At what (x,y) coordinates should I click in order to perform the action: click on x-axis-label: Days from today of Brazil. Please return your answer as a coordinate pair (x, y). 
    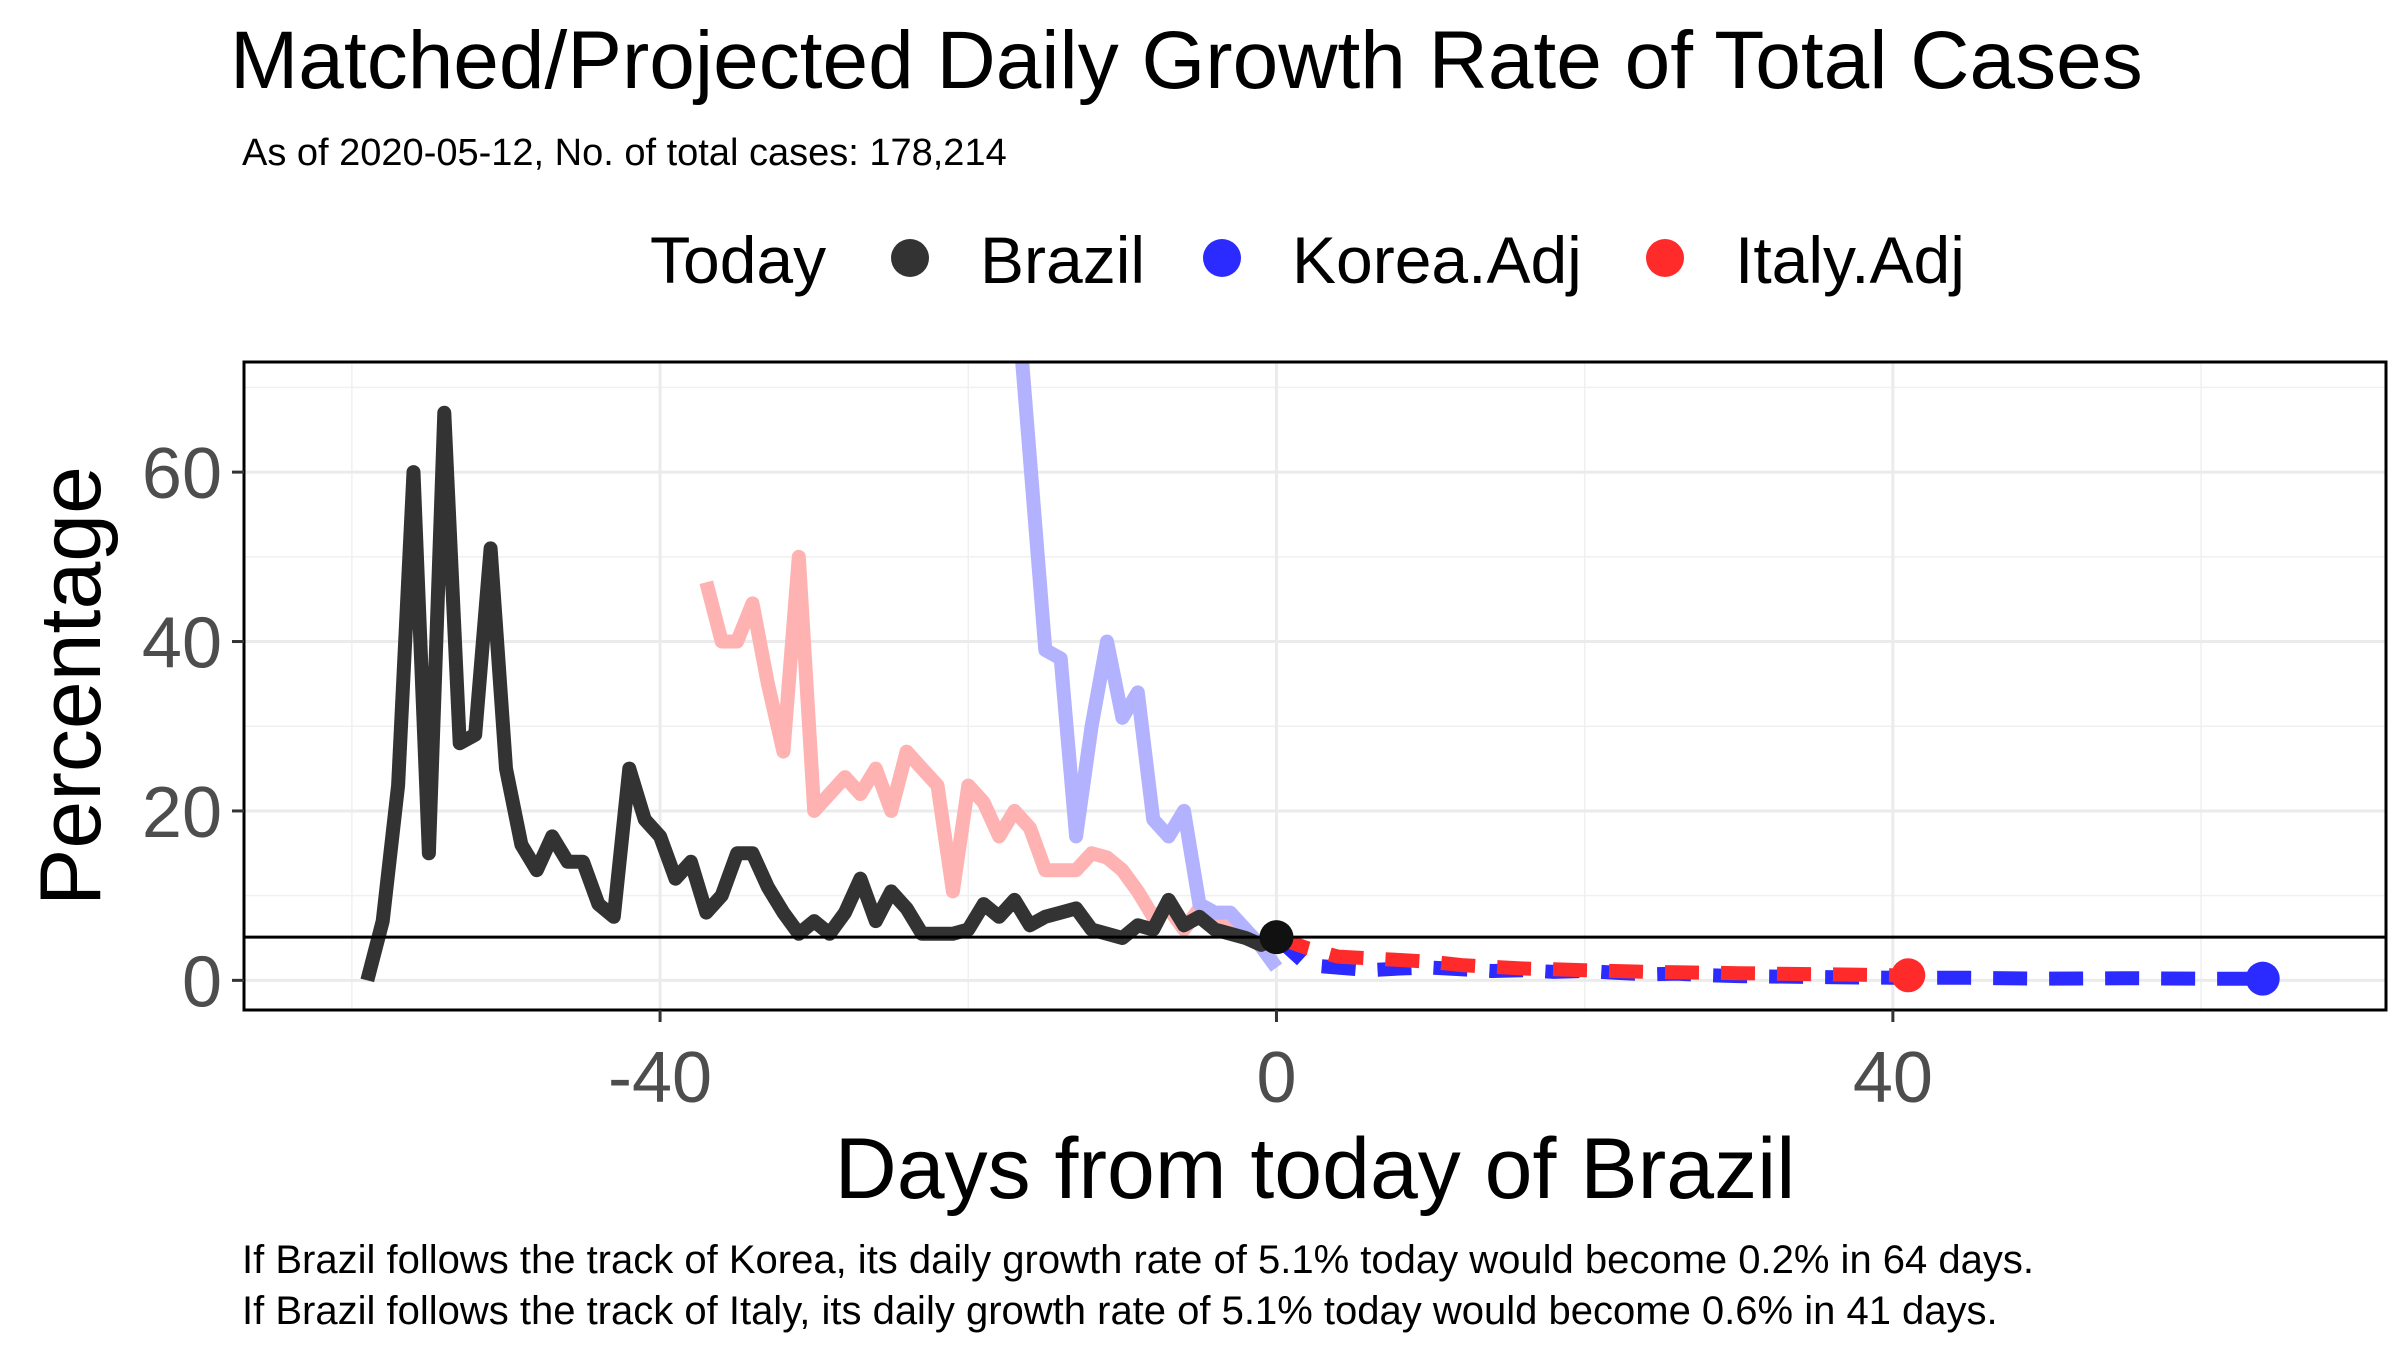
    Looking at the image, I should click on (1315, 1169).